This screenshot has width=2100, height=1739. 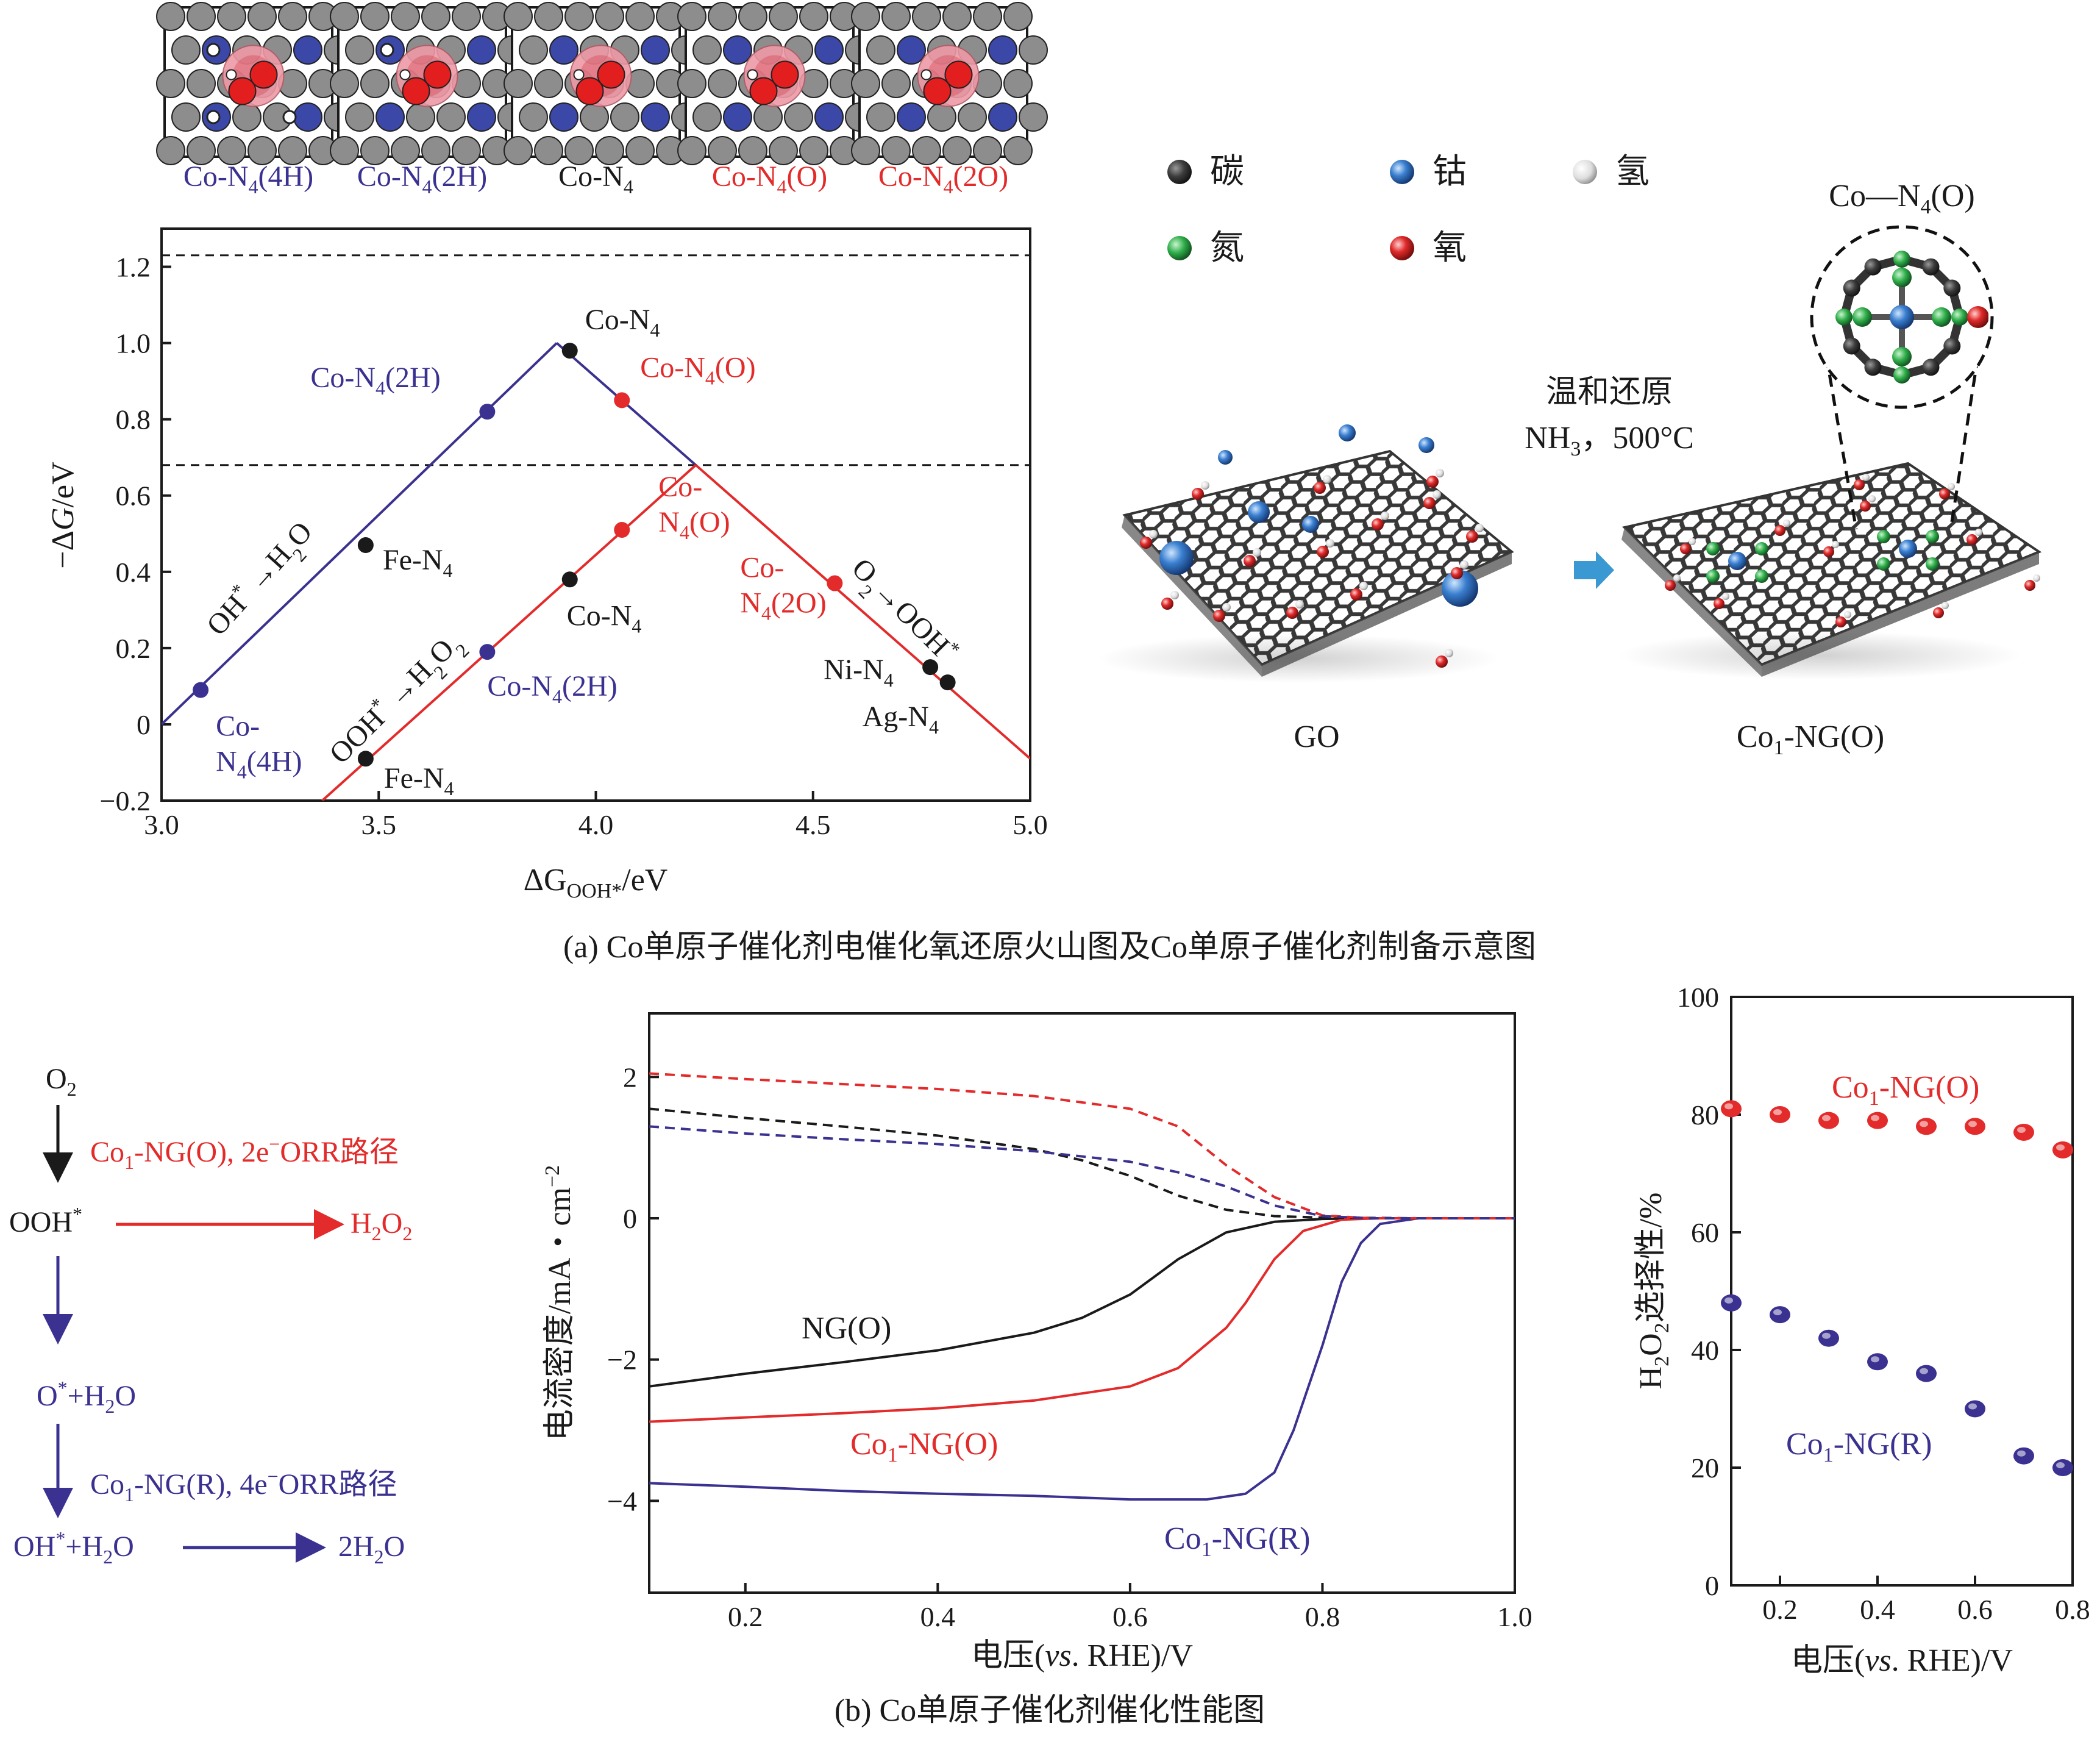 I want to click on structure-label-2: Co-N4, so click(x=595, y=179).